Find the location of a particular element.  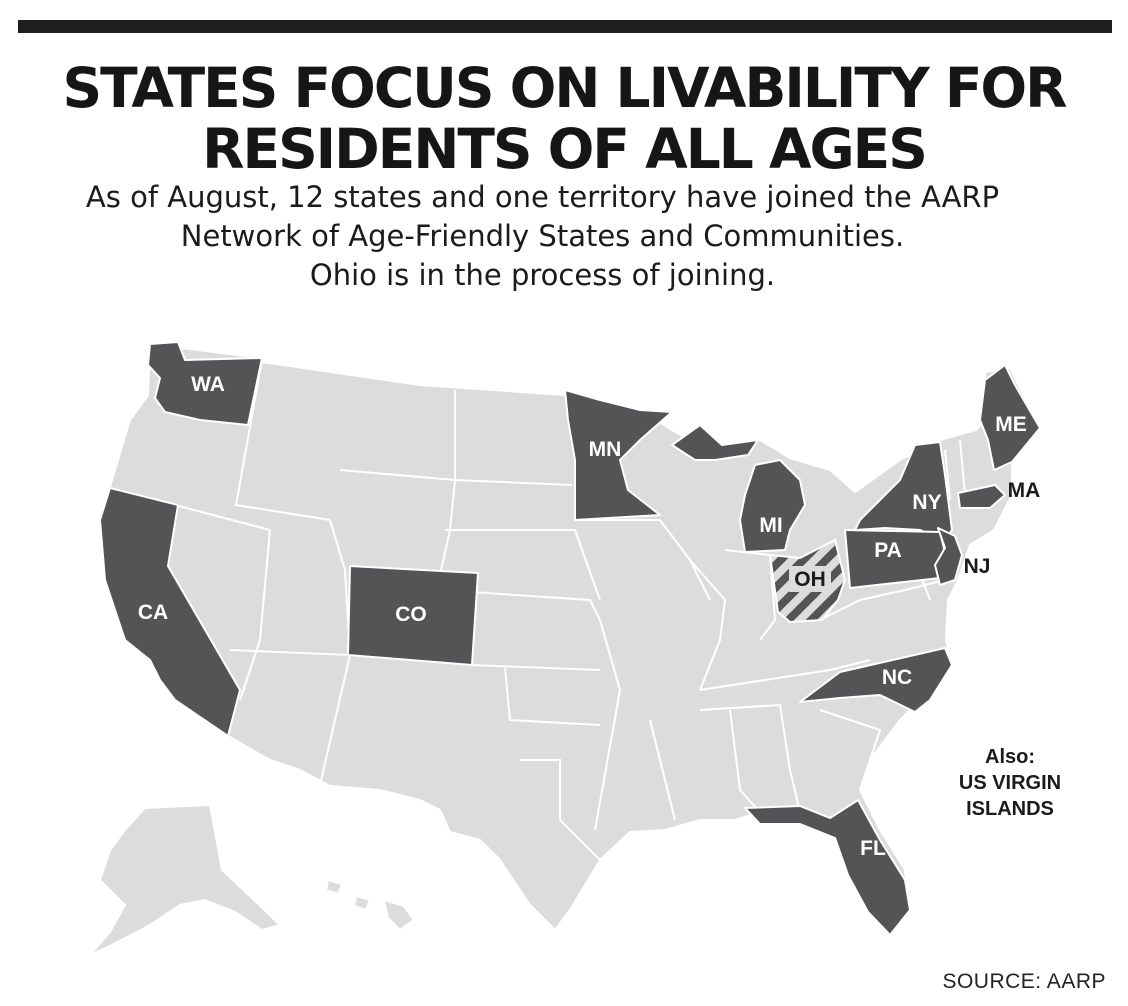

headline-line-1: STATES FOCUS ON LIVABILITY FOR is located at coordinates (564, 88).